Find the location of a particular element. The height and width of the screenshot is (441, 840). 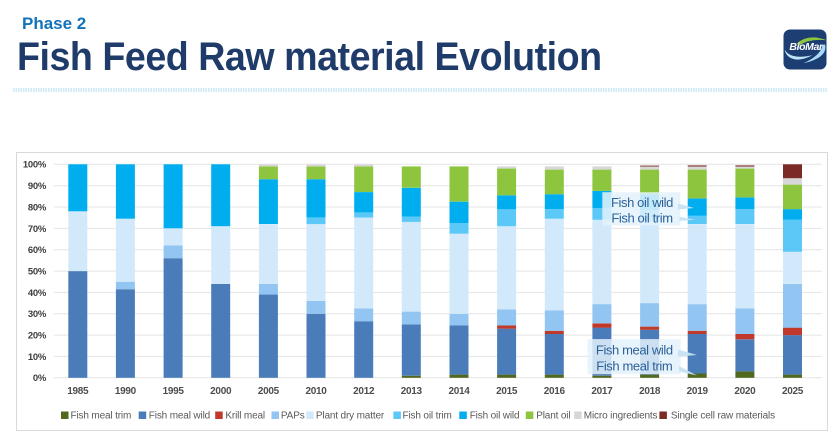

svg-text: 2025 is located at coordinates (793, 391).